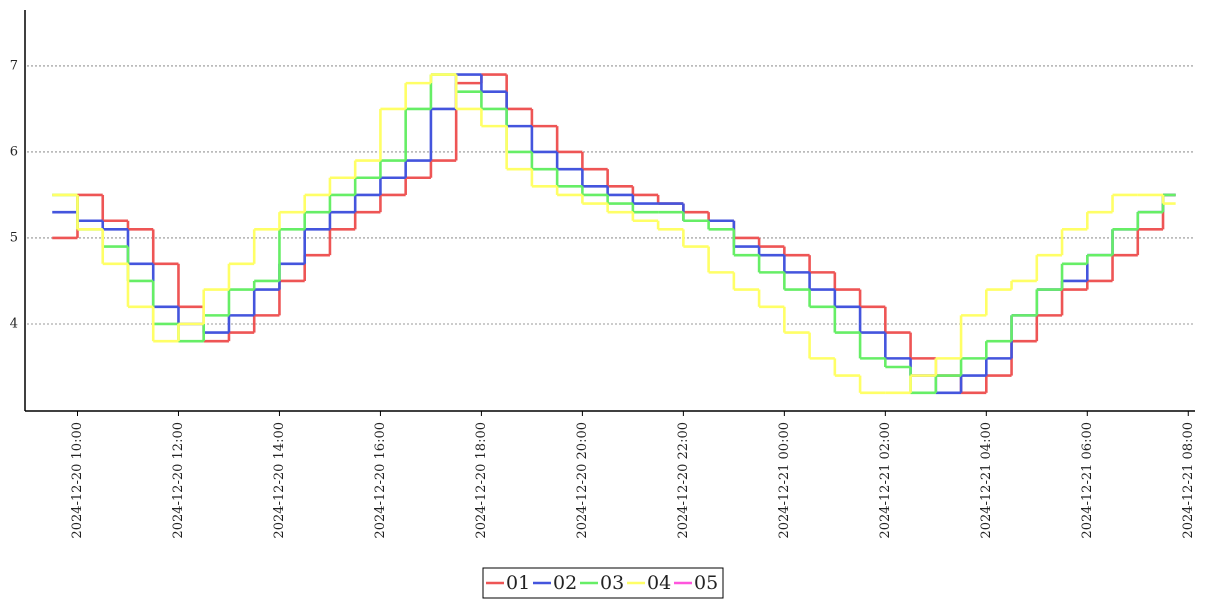 The width and height of the screenshot is (1207, 600). Describe the element at coordinates (14, 65) in the screenshot. I see `y-tick-label: 7` at that location.